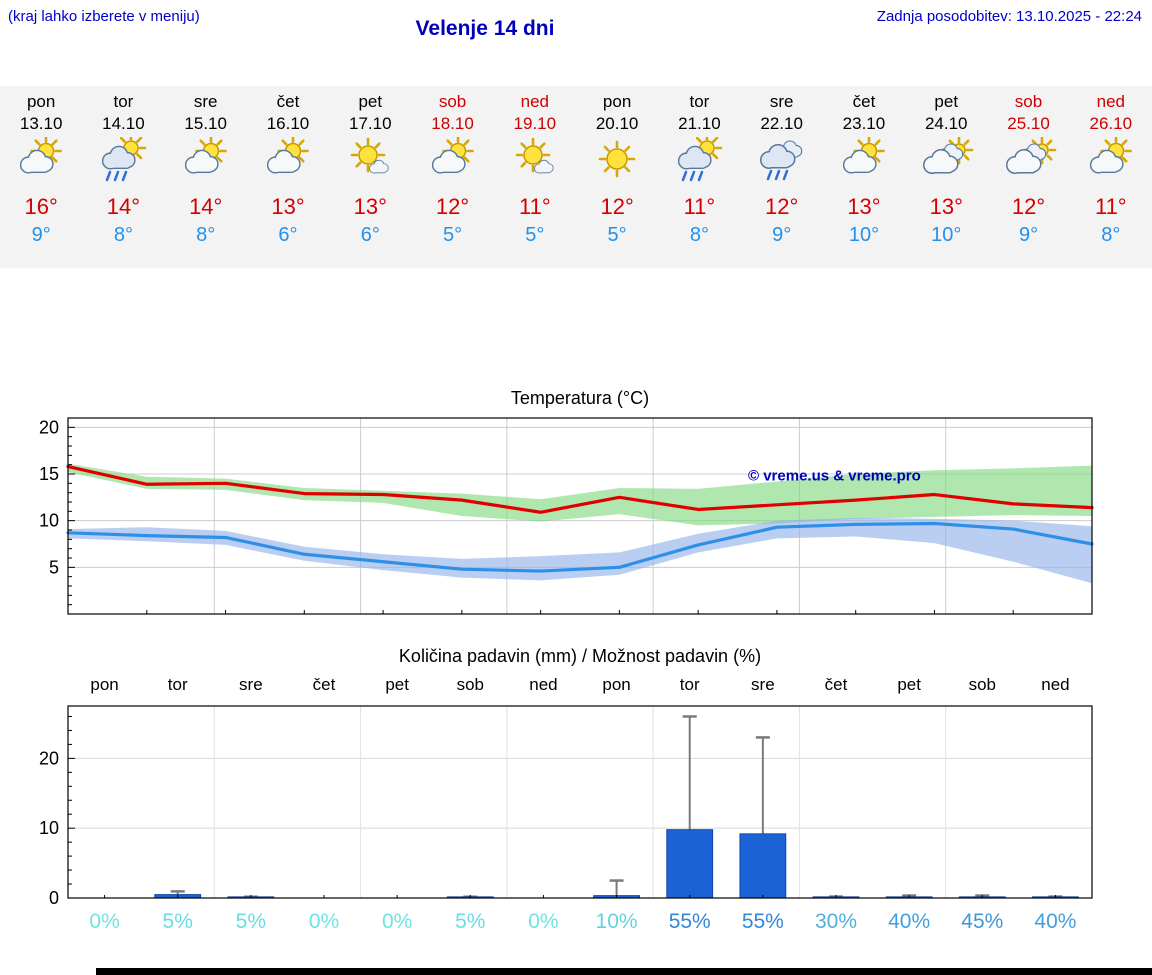 The image size is (1152, 975). What do you see at coordinates (41, 206) in the screenshot?
I see `max-temperature: 16°` at bounding box center [41, 206].